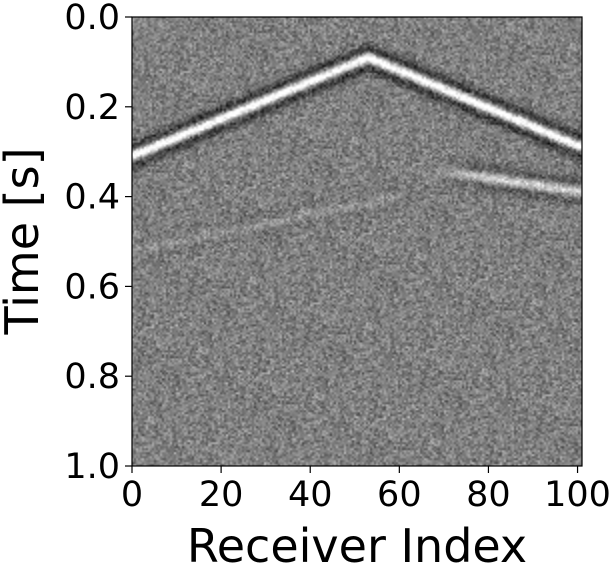 The image size is (615, 564). What do you see at coordinates (92, 108) in the screenshot?
I see `y-tick-label: 0.2` at bounding box center [92, 108].